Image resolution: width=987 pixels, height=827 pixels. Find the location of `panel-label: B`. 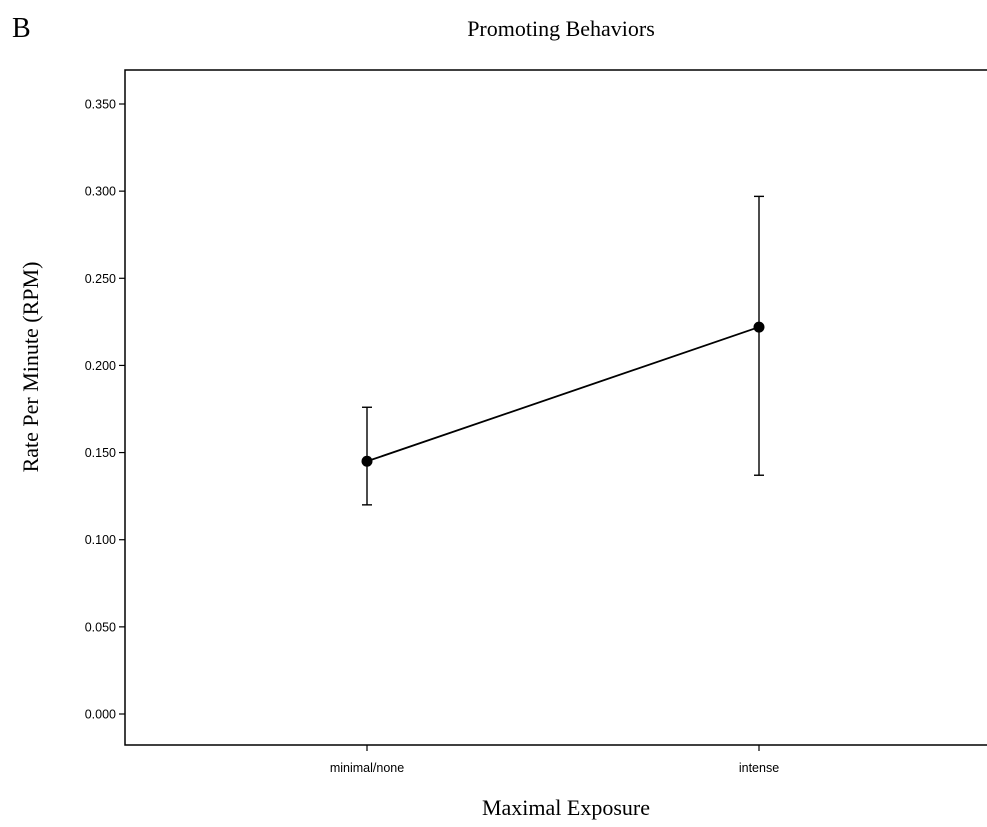

panel-label: B is located at coordinates (21, 28).